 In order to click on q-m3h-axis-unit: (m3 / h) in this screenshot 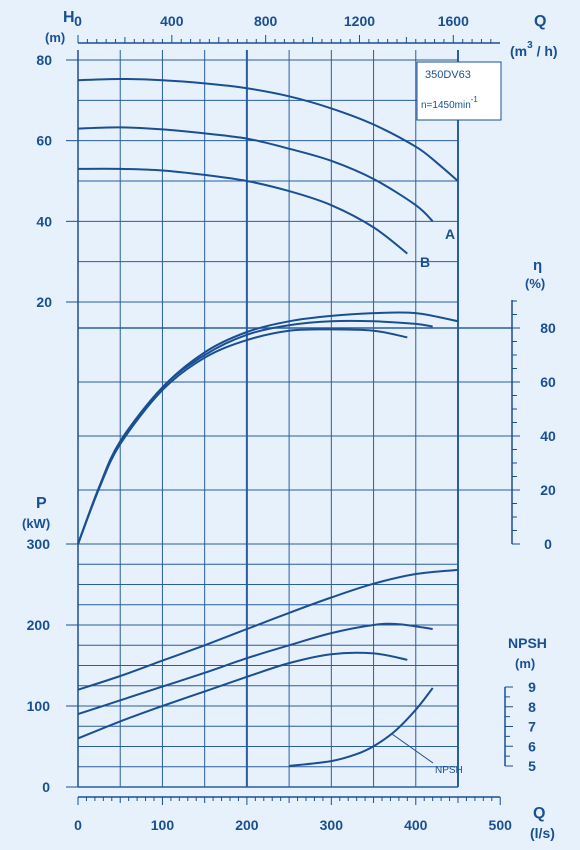, I will do `click(534, 49)`.